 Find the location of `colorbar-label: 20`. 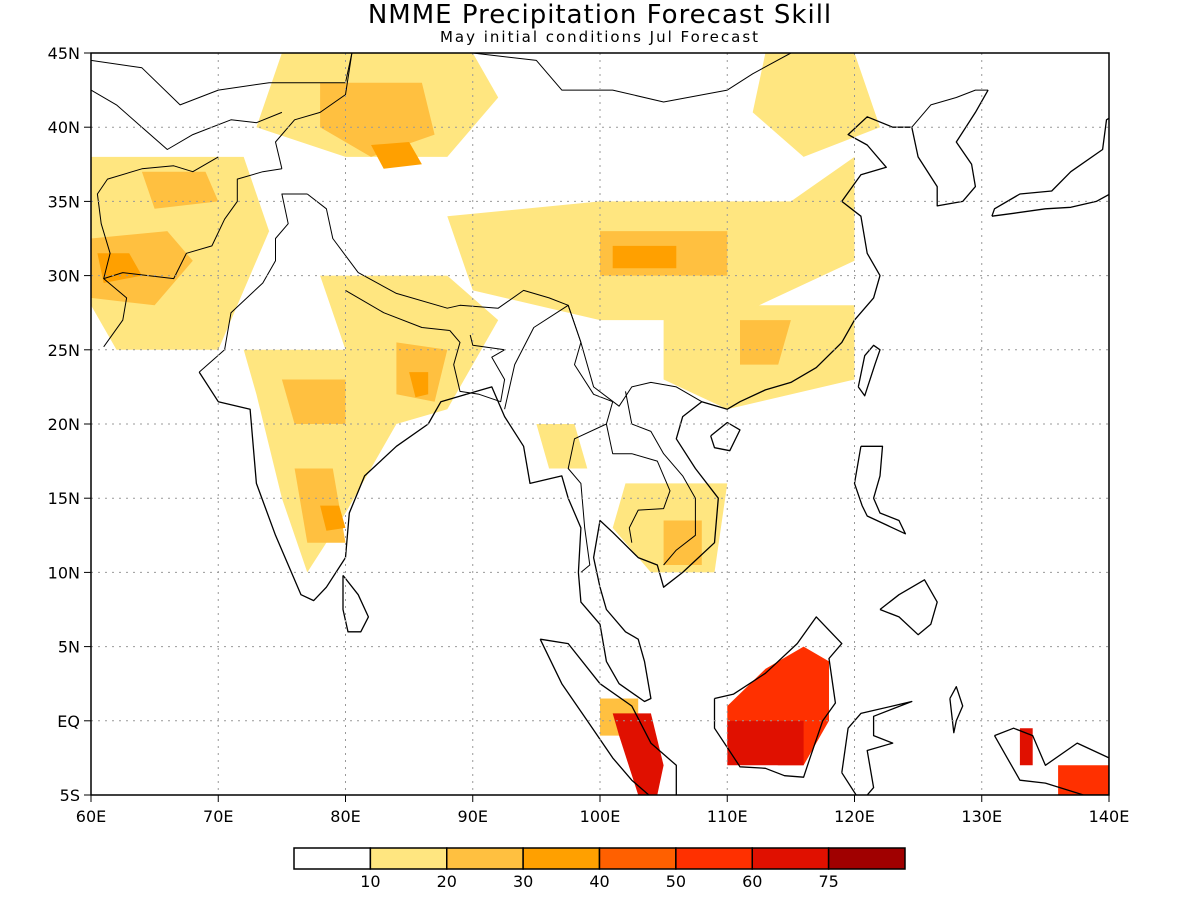

colorbar-label: 20 is located at coordinates (447, 881).